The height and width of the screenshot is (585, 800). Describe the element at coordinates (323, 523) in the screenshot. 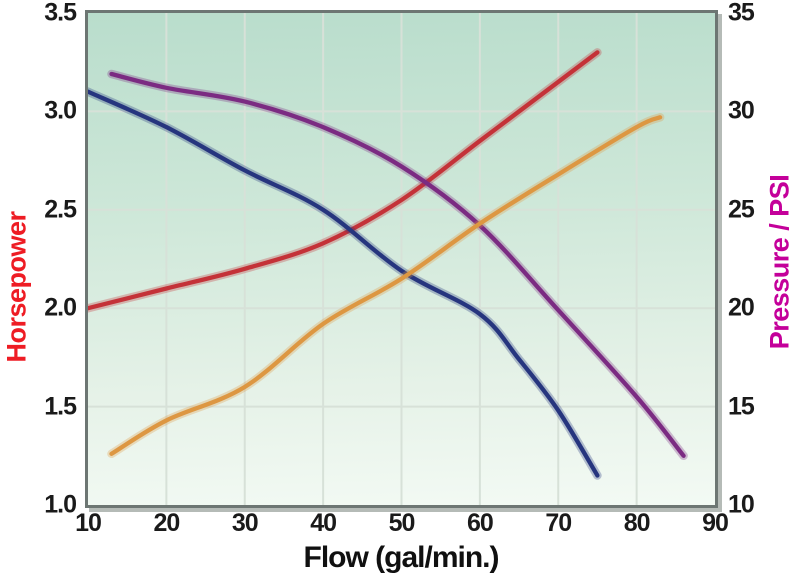

I see `x-tick-label: 40` at that location.